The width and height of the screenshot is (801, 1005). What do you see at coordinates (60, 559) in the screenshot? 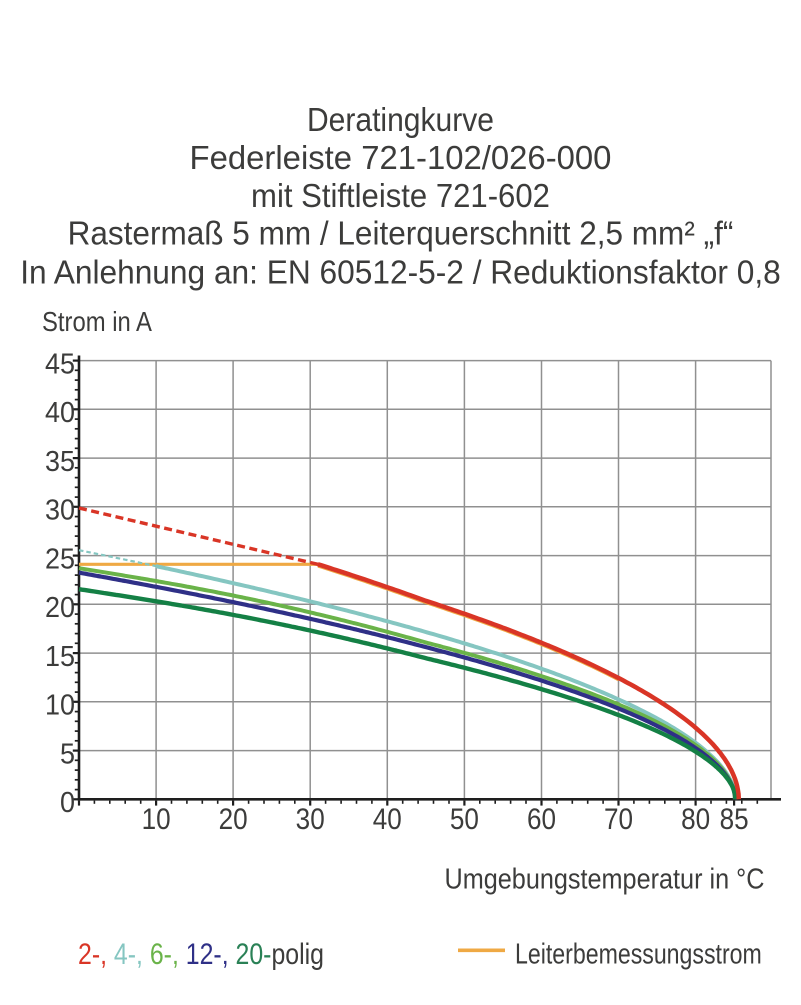
I see `svg-text: 25` at bounding box center [60, 559].